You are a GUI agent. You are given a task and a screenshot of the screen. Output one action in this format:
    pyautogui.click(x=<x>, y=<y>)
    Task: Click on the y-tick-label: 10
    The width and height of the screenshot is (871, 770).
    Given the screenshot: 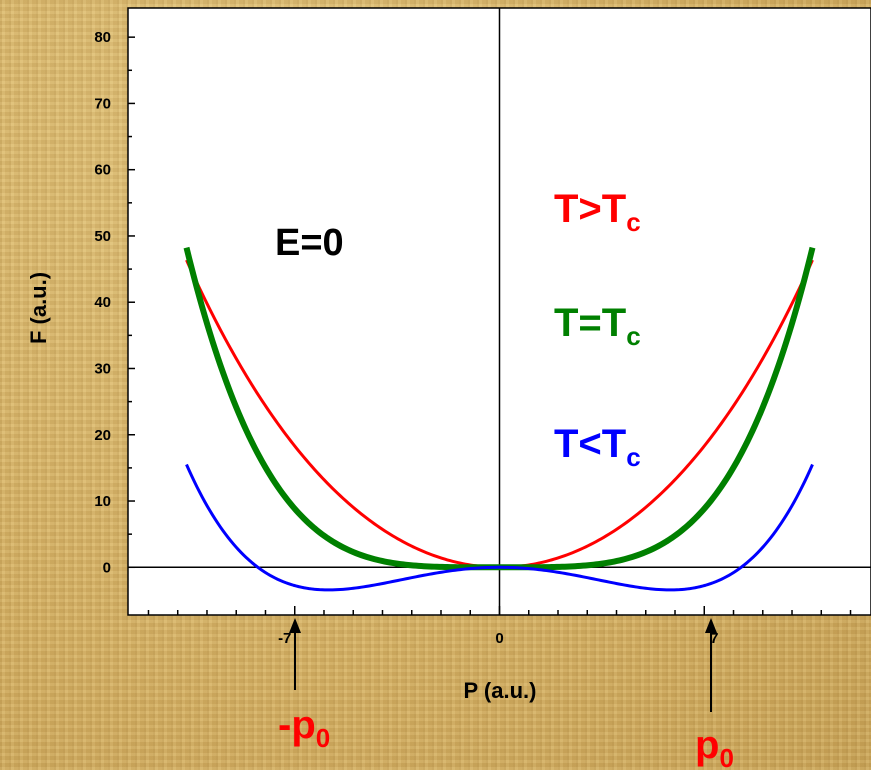 What is the action you would take?
    pyautogui.click(x=102, y=501)
    